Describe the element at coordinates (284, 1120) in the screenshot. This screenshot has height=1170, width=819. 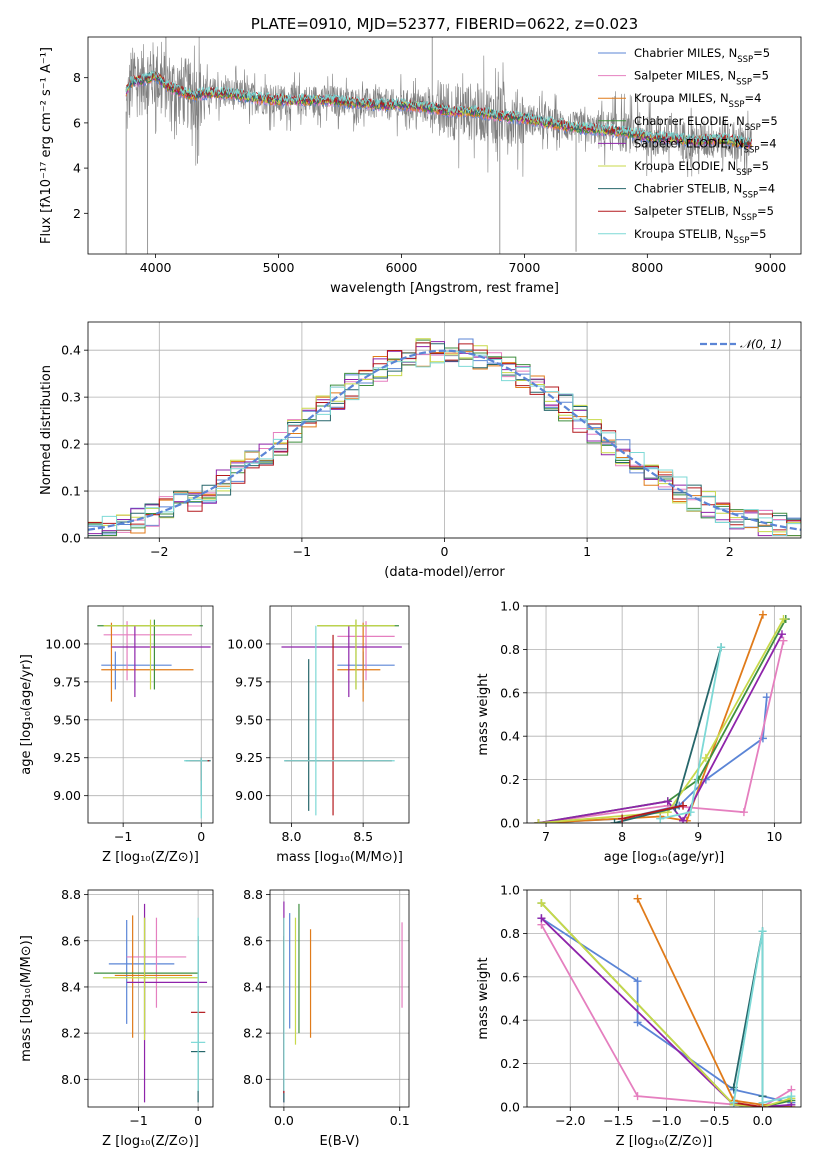
I see `x-tick-label: 0.0` at that location.